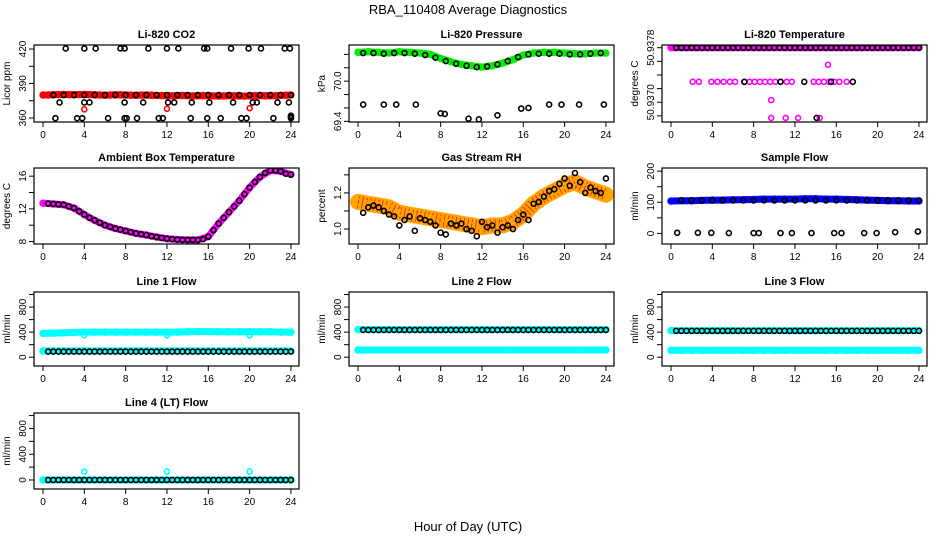 The width and height of the screenshot is (936, 540). I want to click on panel-title: Line 3 Flow, so click(795, 282).